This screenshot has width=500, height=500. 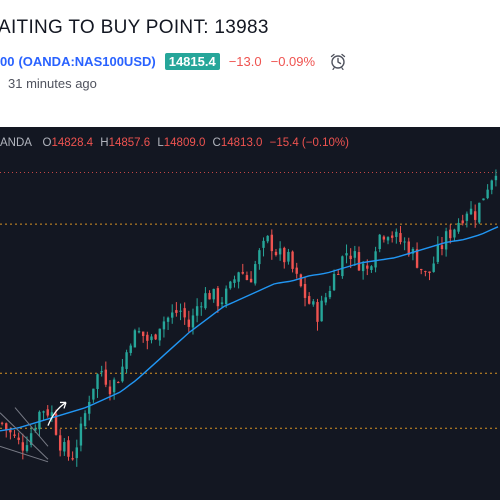 I want to click on last-price-badge: 14815.4, so click(x=192, y=61).